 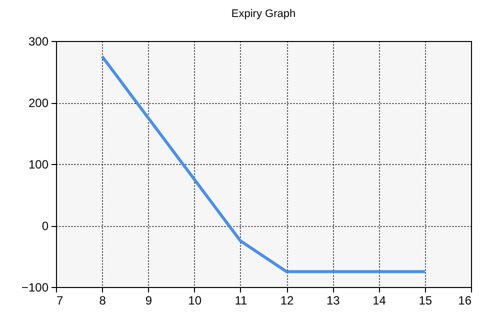 What do you see at coordinates (35, 287) in the screenshot?
I see `y-tick-label: −100` at bounding box center [35, 287].